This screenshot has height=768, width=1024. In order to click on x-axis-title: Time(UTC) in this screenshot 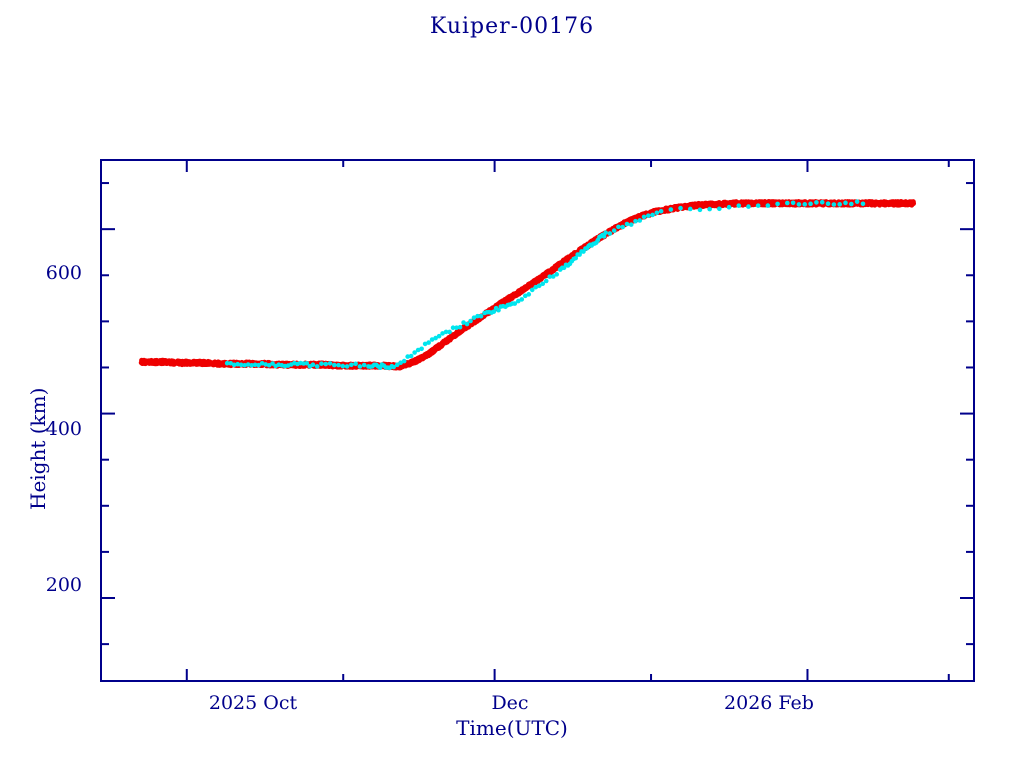, I will do `click(512, 728)`.